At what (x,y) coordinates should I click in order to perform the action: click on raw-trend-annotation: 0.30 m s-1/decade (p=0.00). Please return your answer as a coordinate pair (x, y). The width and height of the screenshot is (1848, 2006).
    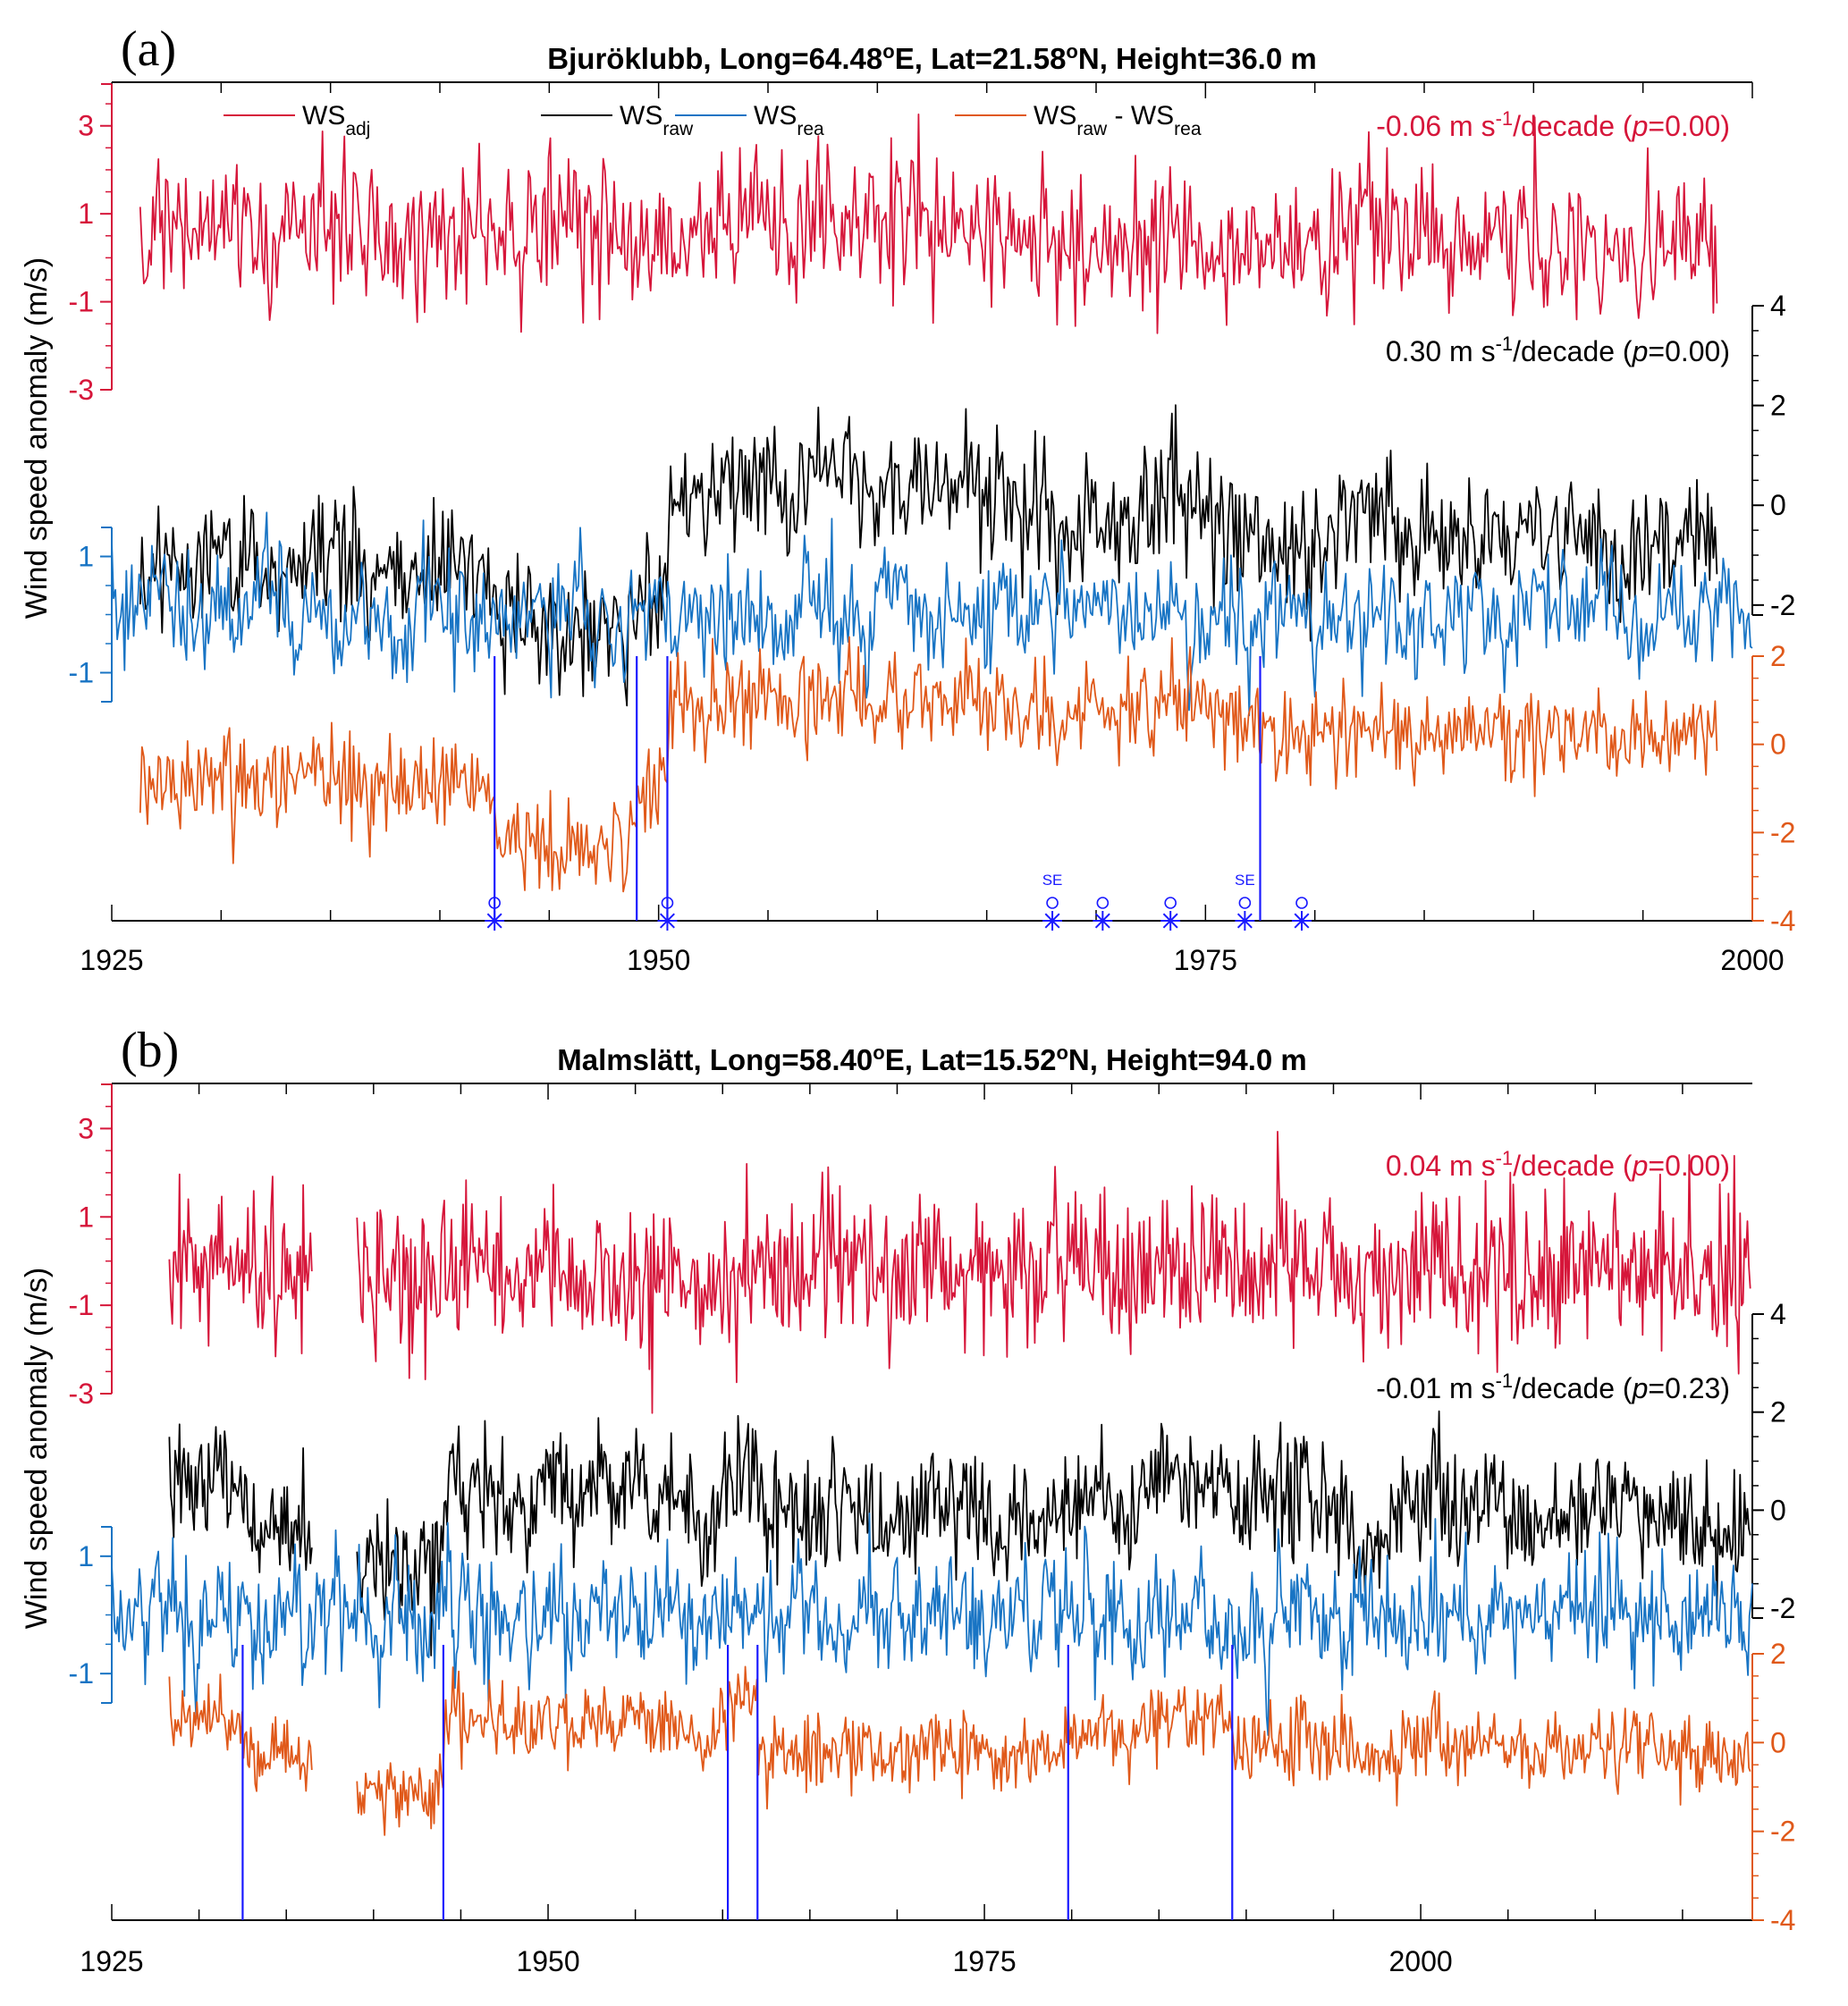
    Looking at the image, I should click on (1558, 350).